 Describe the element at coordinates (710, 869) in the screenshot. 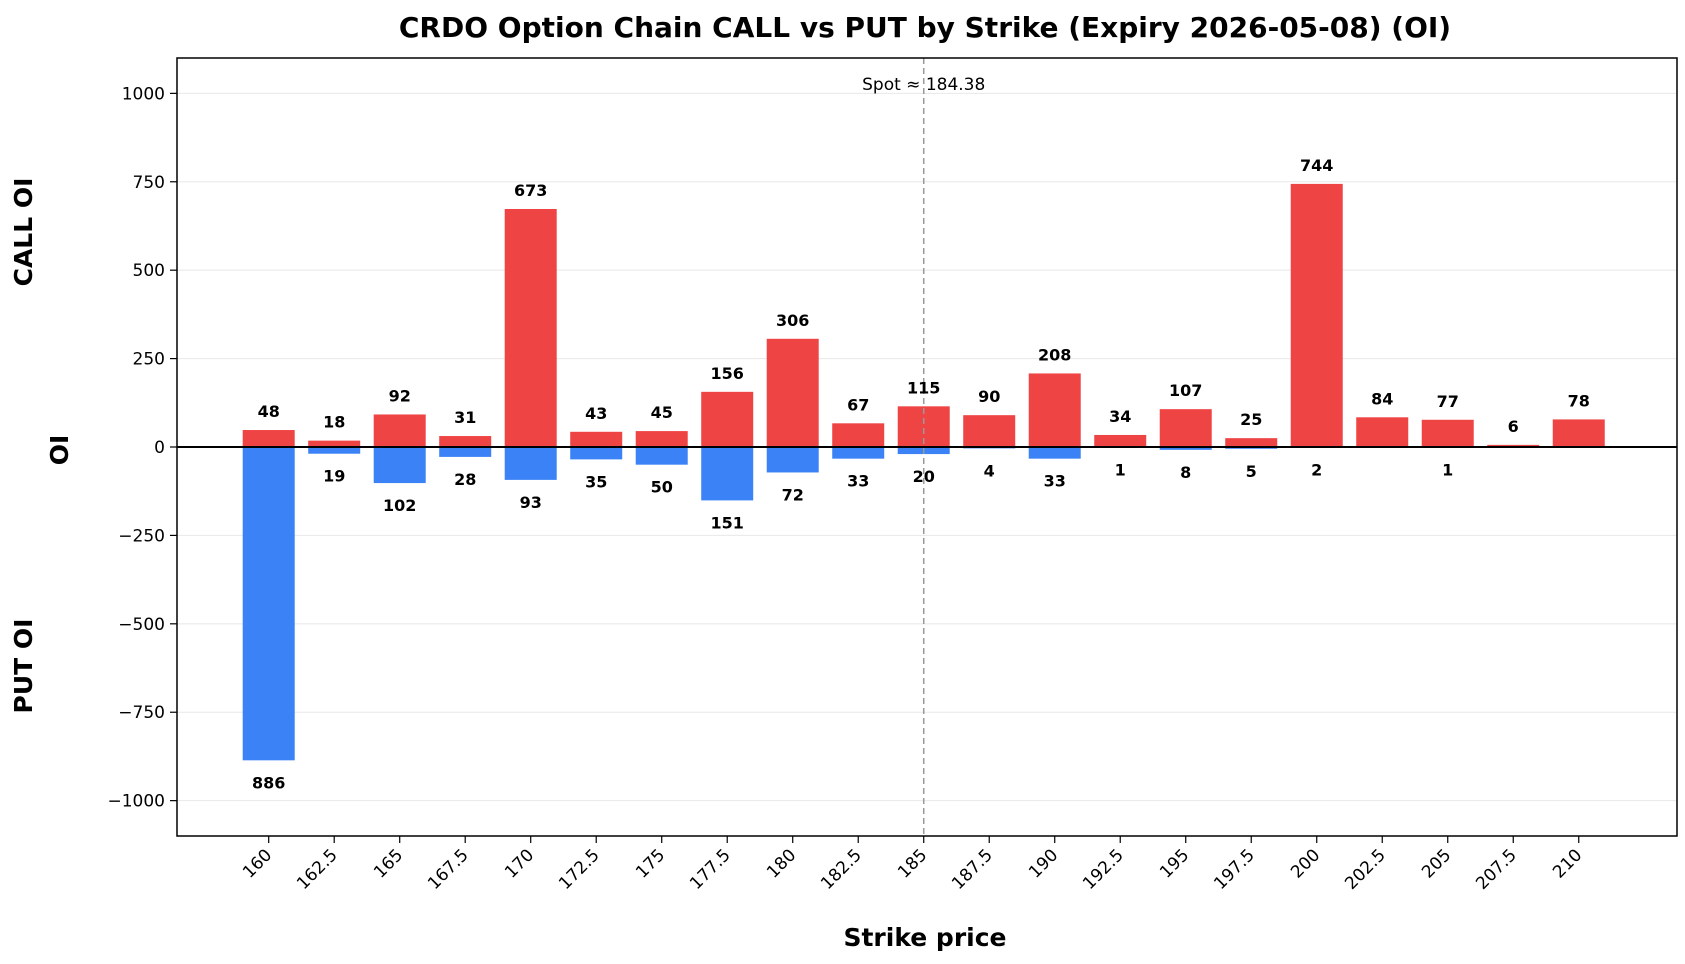

I see `x-tick-label: 177.5` at that location.